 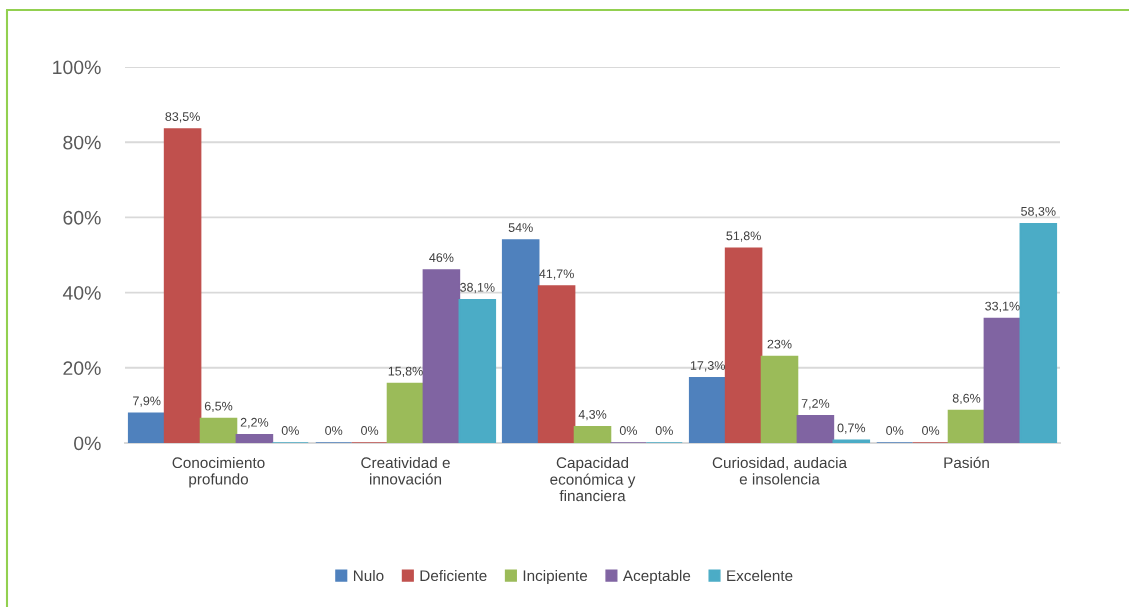 What do you see at coordinates (593, 479) in the screenshot?
I see `x-tick-label: Capacidad económica y financiera` at bounding box center [593, 479].